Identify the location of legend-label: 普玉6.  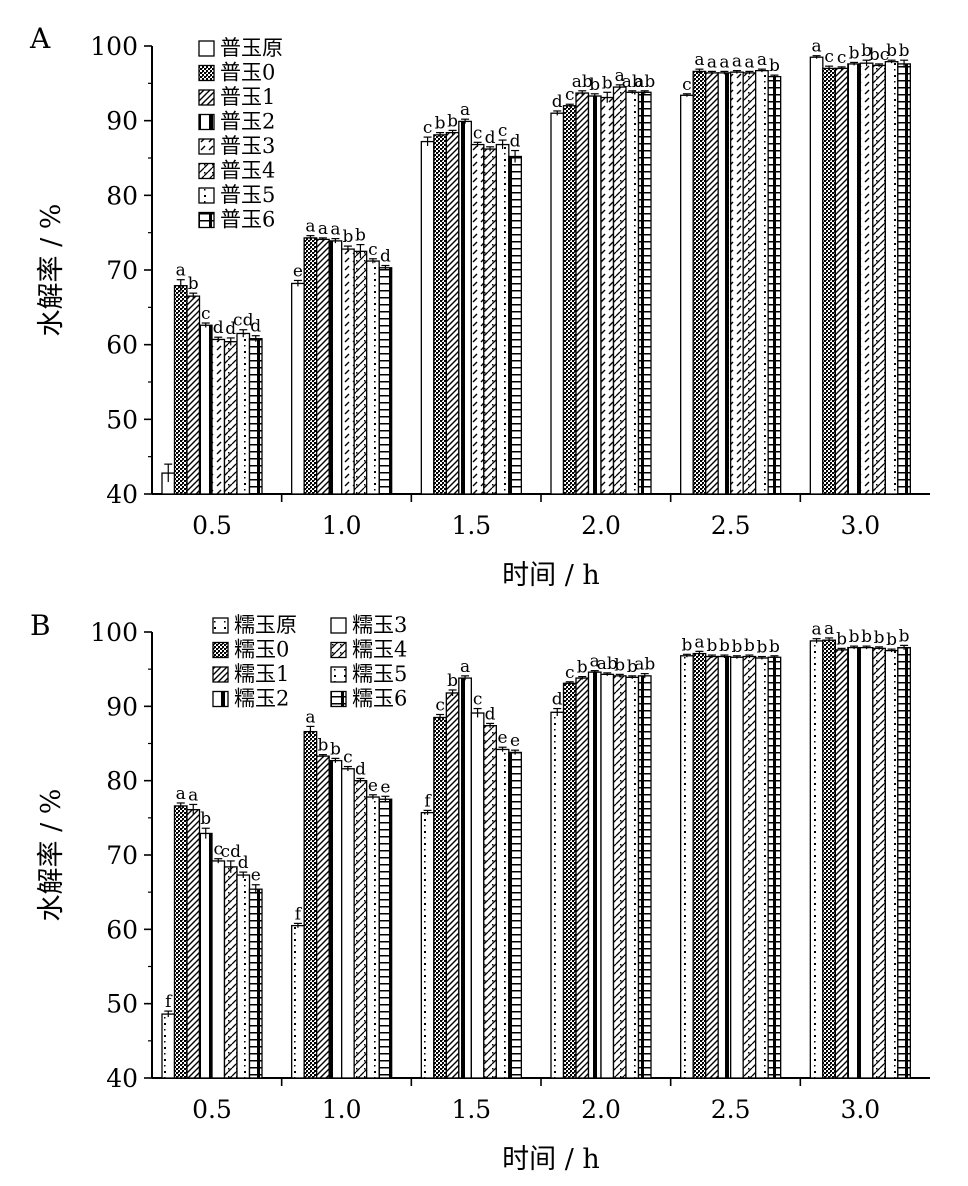
(247, 220).